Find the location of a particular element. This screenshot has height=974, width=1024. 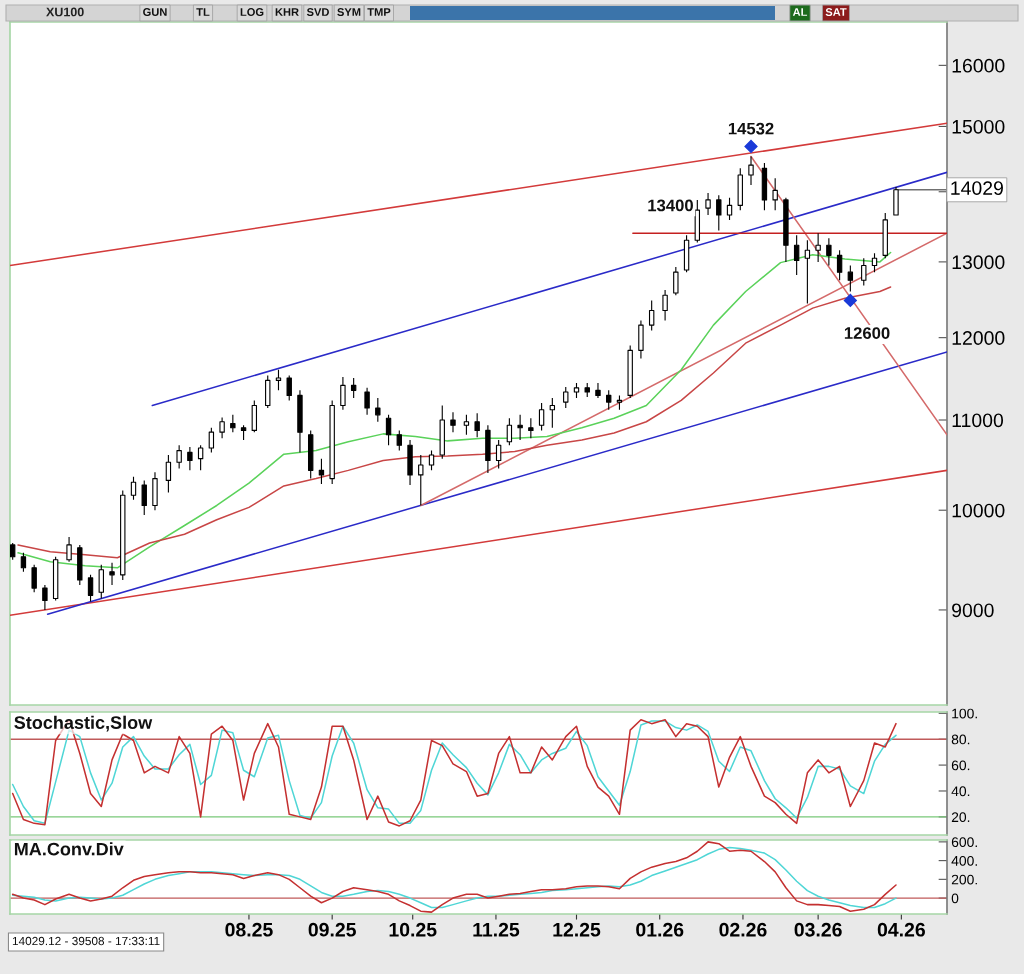

annotation: 14532 is located at coordinates (751, 128).